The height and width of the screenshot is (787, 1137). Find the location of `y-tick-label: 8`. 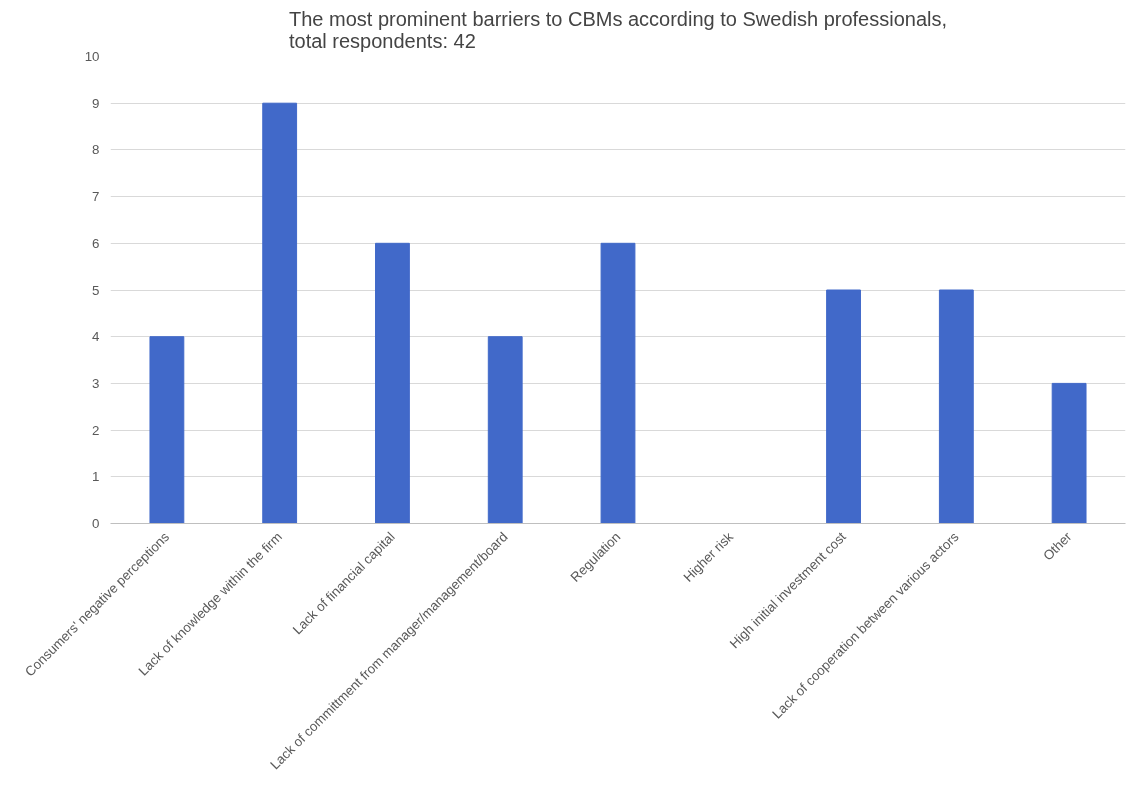

y-tick-label: 8 is located at coordinates (96, 150).